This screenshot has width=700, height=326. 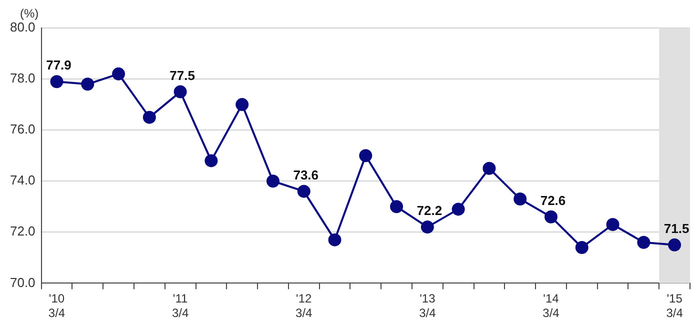 What do you see at coordinates (677, 228) in the screenshot?
I see `data-label: 71.5` at bounding box center [677, 228].